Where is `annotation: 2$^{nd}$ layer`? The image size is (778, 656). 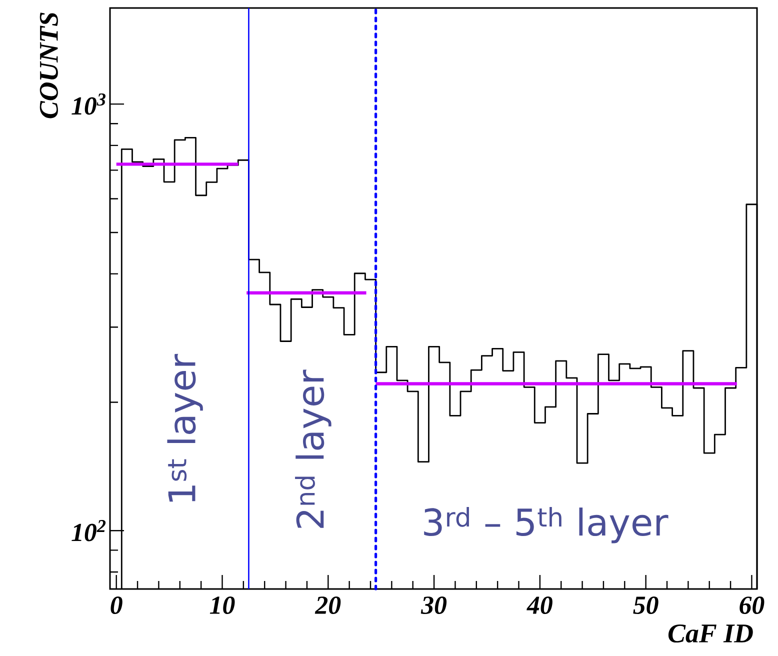
annotation: 2$^{nd}$ layer is located at coordinates (313, 449).